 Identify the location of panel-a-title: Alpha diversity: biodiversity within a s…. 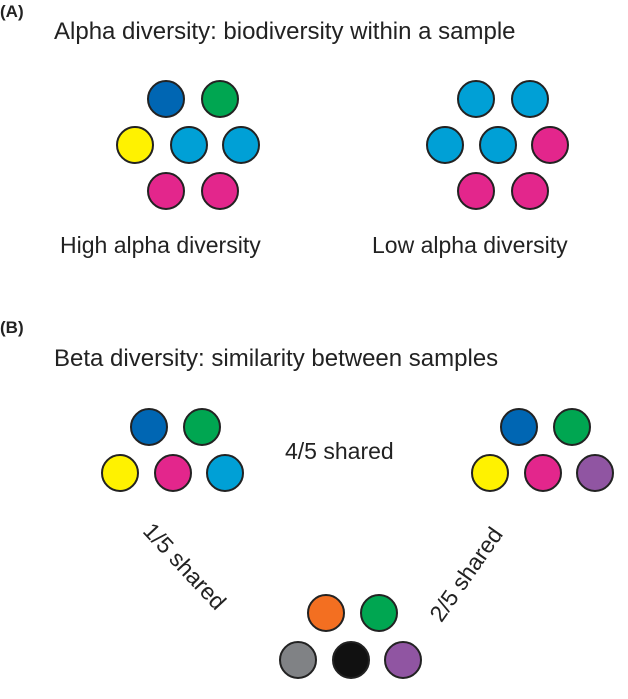
(285, 31).